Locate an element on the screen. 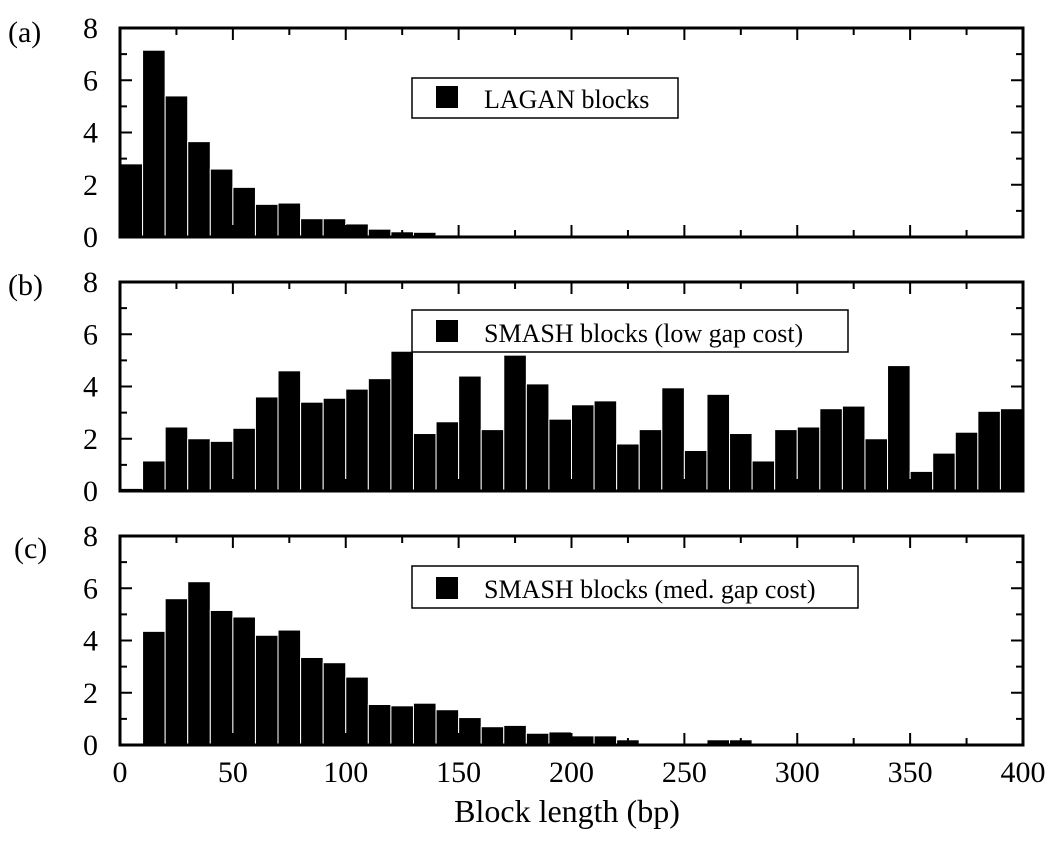 This screenshot has height=842, width=1055. x-tick-label-3: 150 is located at coordinates (458, 772).